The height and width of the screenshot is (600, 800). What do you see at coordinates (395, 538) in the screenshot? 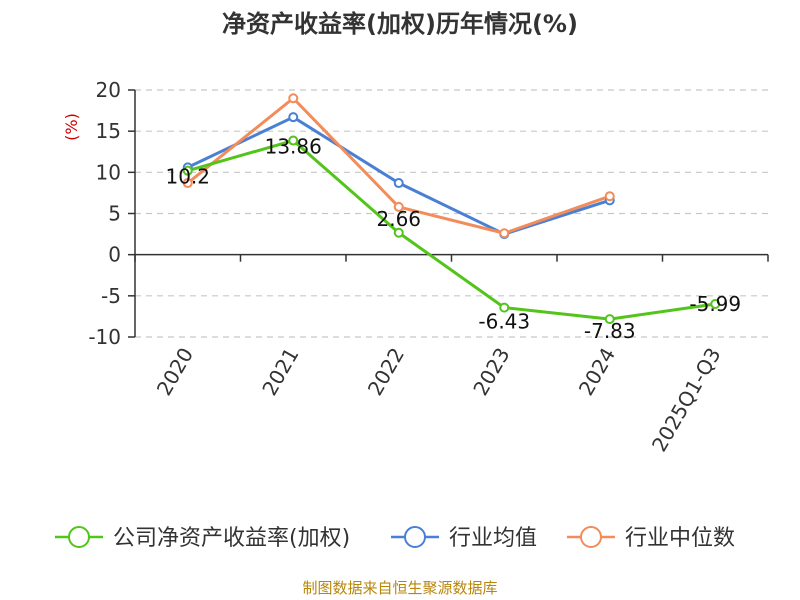
I see `legend: 公司净资产收益率(加权) 行业均值 行业中位数` at bounding box center [395, 538].